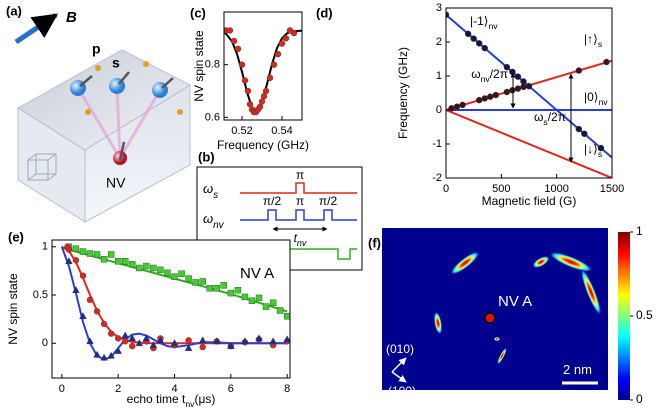 Image resolution: width=657 pixels, height=412 pixels. Describe the element at coordinates (439, 42) in the screenshot. I see `y-tick-label: 2` at that location.